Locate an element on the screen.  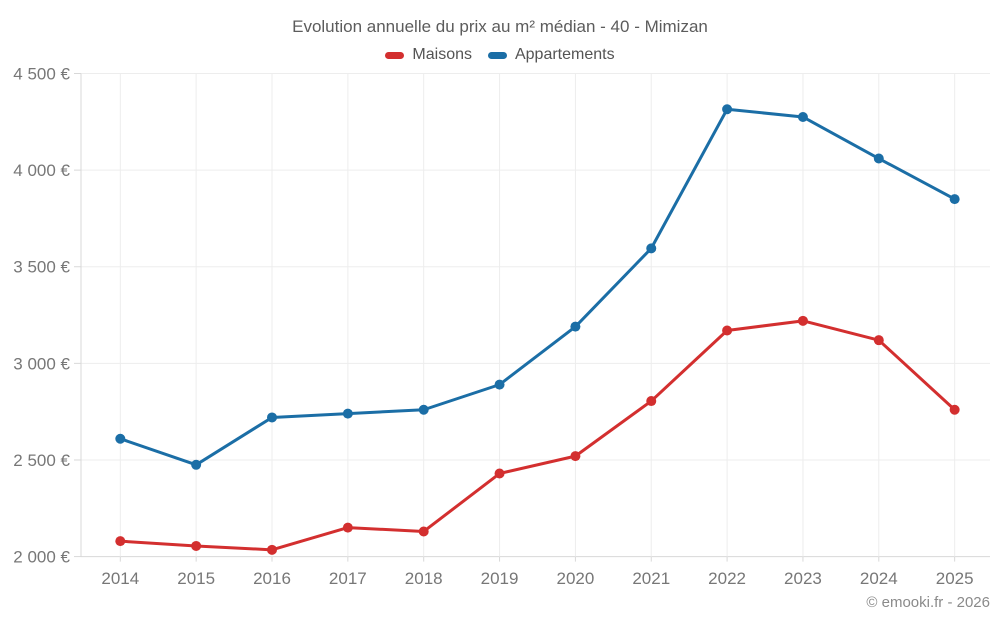
data-point-appartements-2022 is located at coordinates (727, 109).